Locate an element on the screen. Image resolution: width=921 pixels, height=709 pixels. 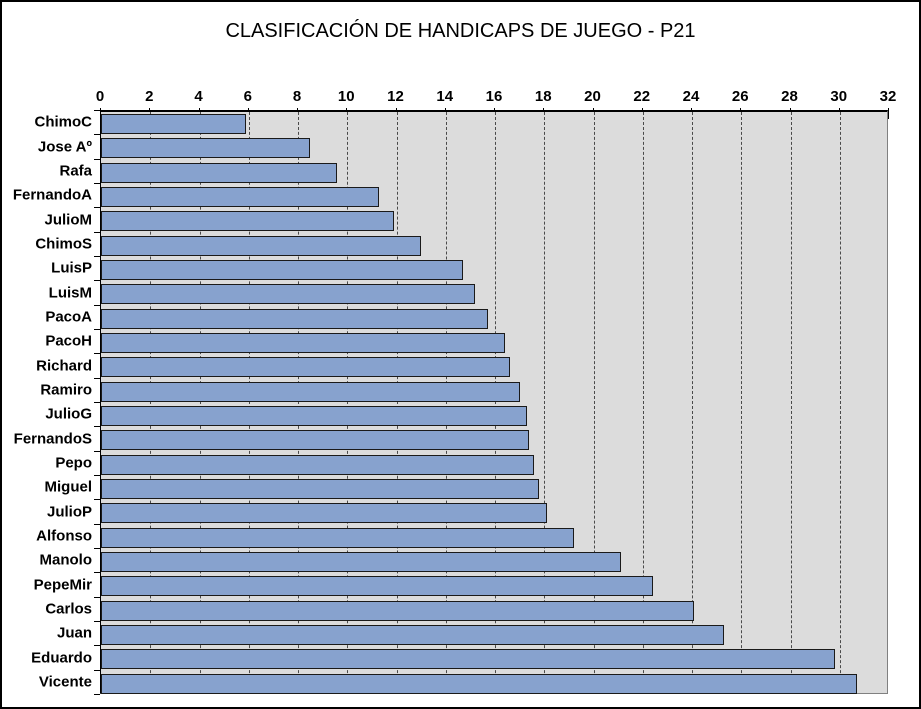
bar-eduardo is located at coordinates (468, 659).